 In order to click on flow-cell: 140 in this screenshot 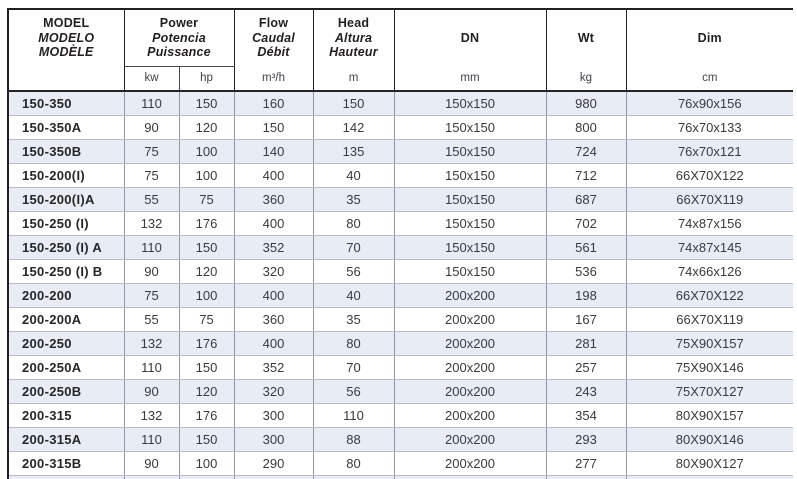, I will do `click(273, 151)`.